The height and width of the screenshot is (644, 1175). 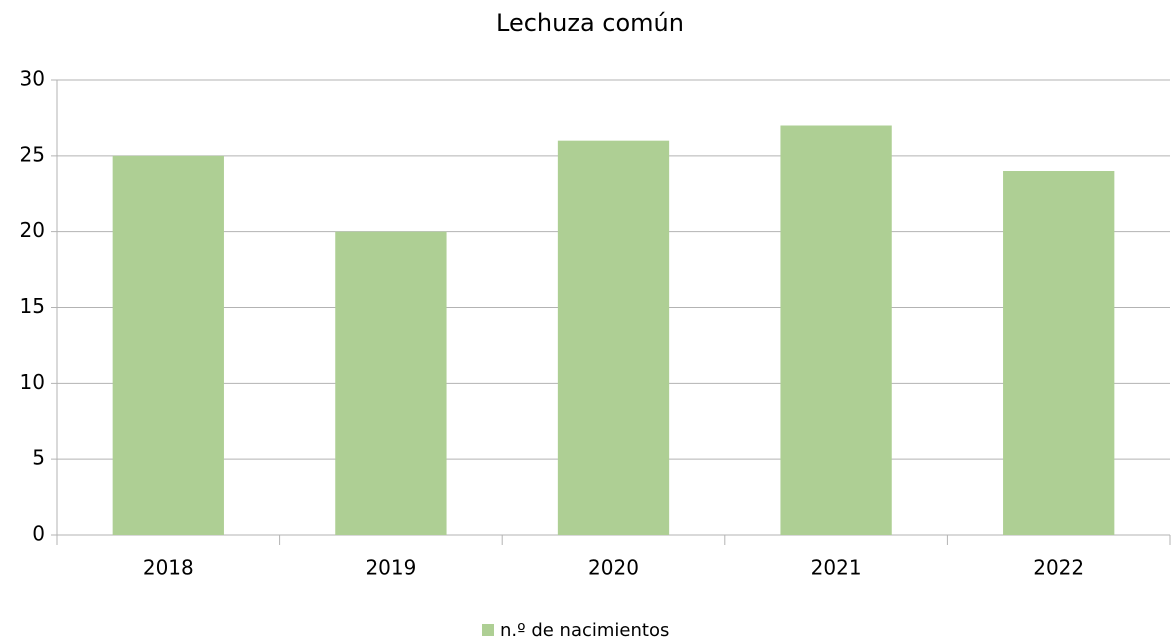 I want to click on y-tick-label: 25, so click(x=32, y=154).